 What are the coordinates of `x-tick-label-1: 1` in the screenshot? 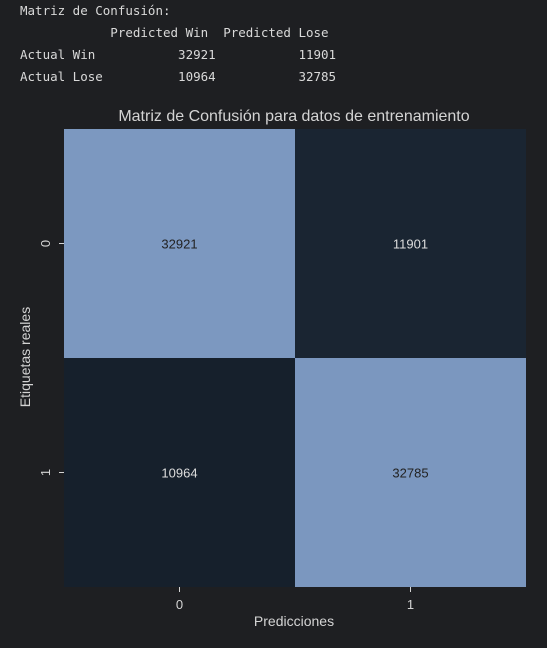 It's located at (410, 604).